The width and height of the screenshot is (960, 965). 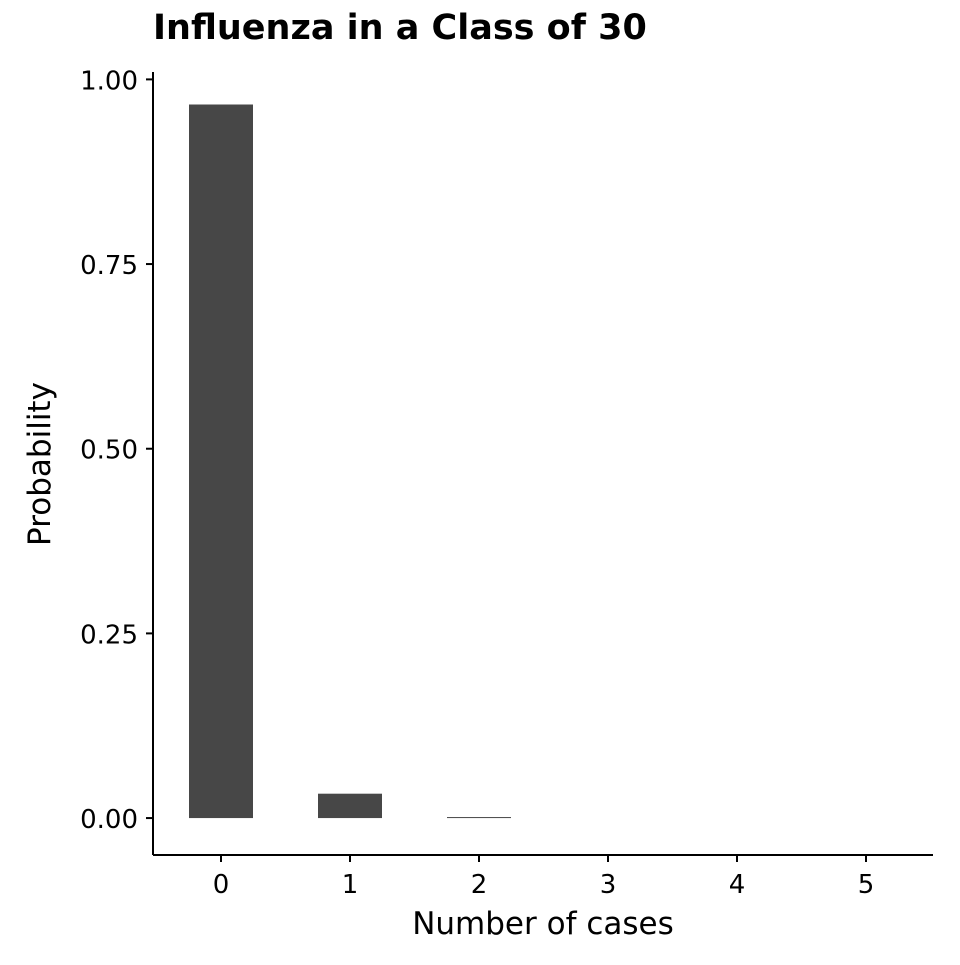 What do you see at coordinates (608, 885) in the screenshot?
I see `x-tick-label: 3` at bounding box center [608, 885].